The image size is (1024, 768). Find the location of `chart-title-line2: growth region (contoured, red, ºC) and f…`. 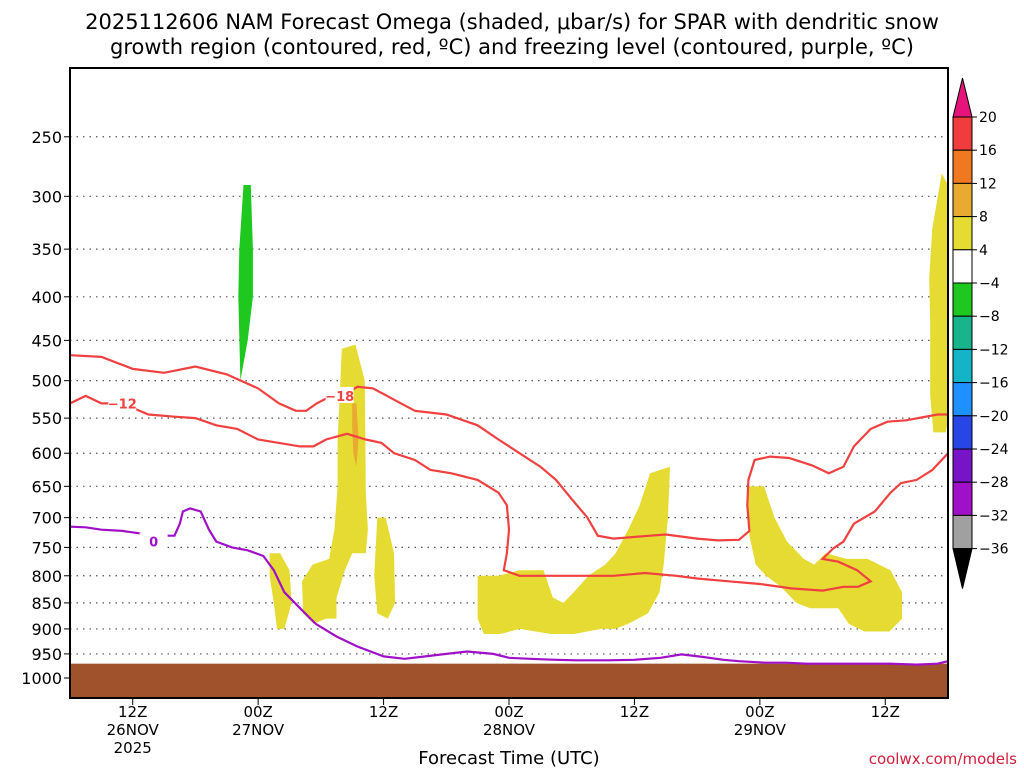

chart-title-line2: growth region (contoured, red, ºC) and f… is located at coordinates (512, 47).